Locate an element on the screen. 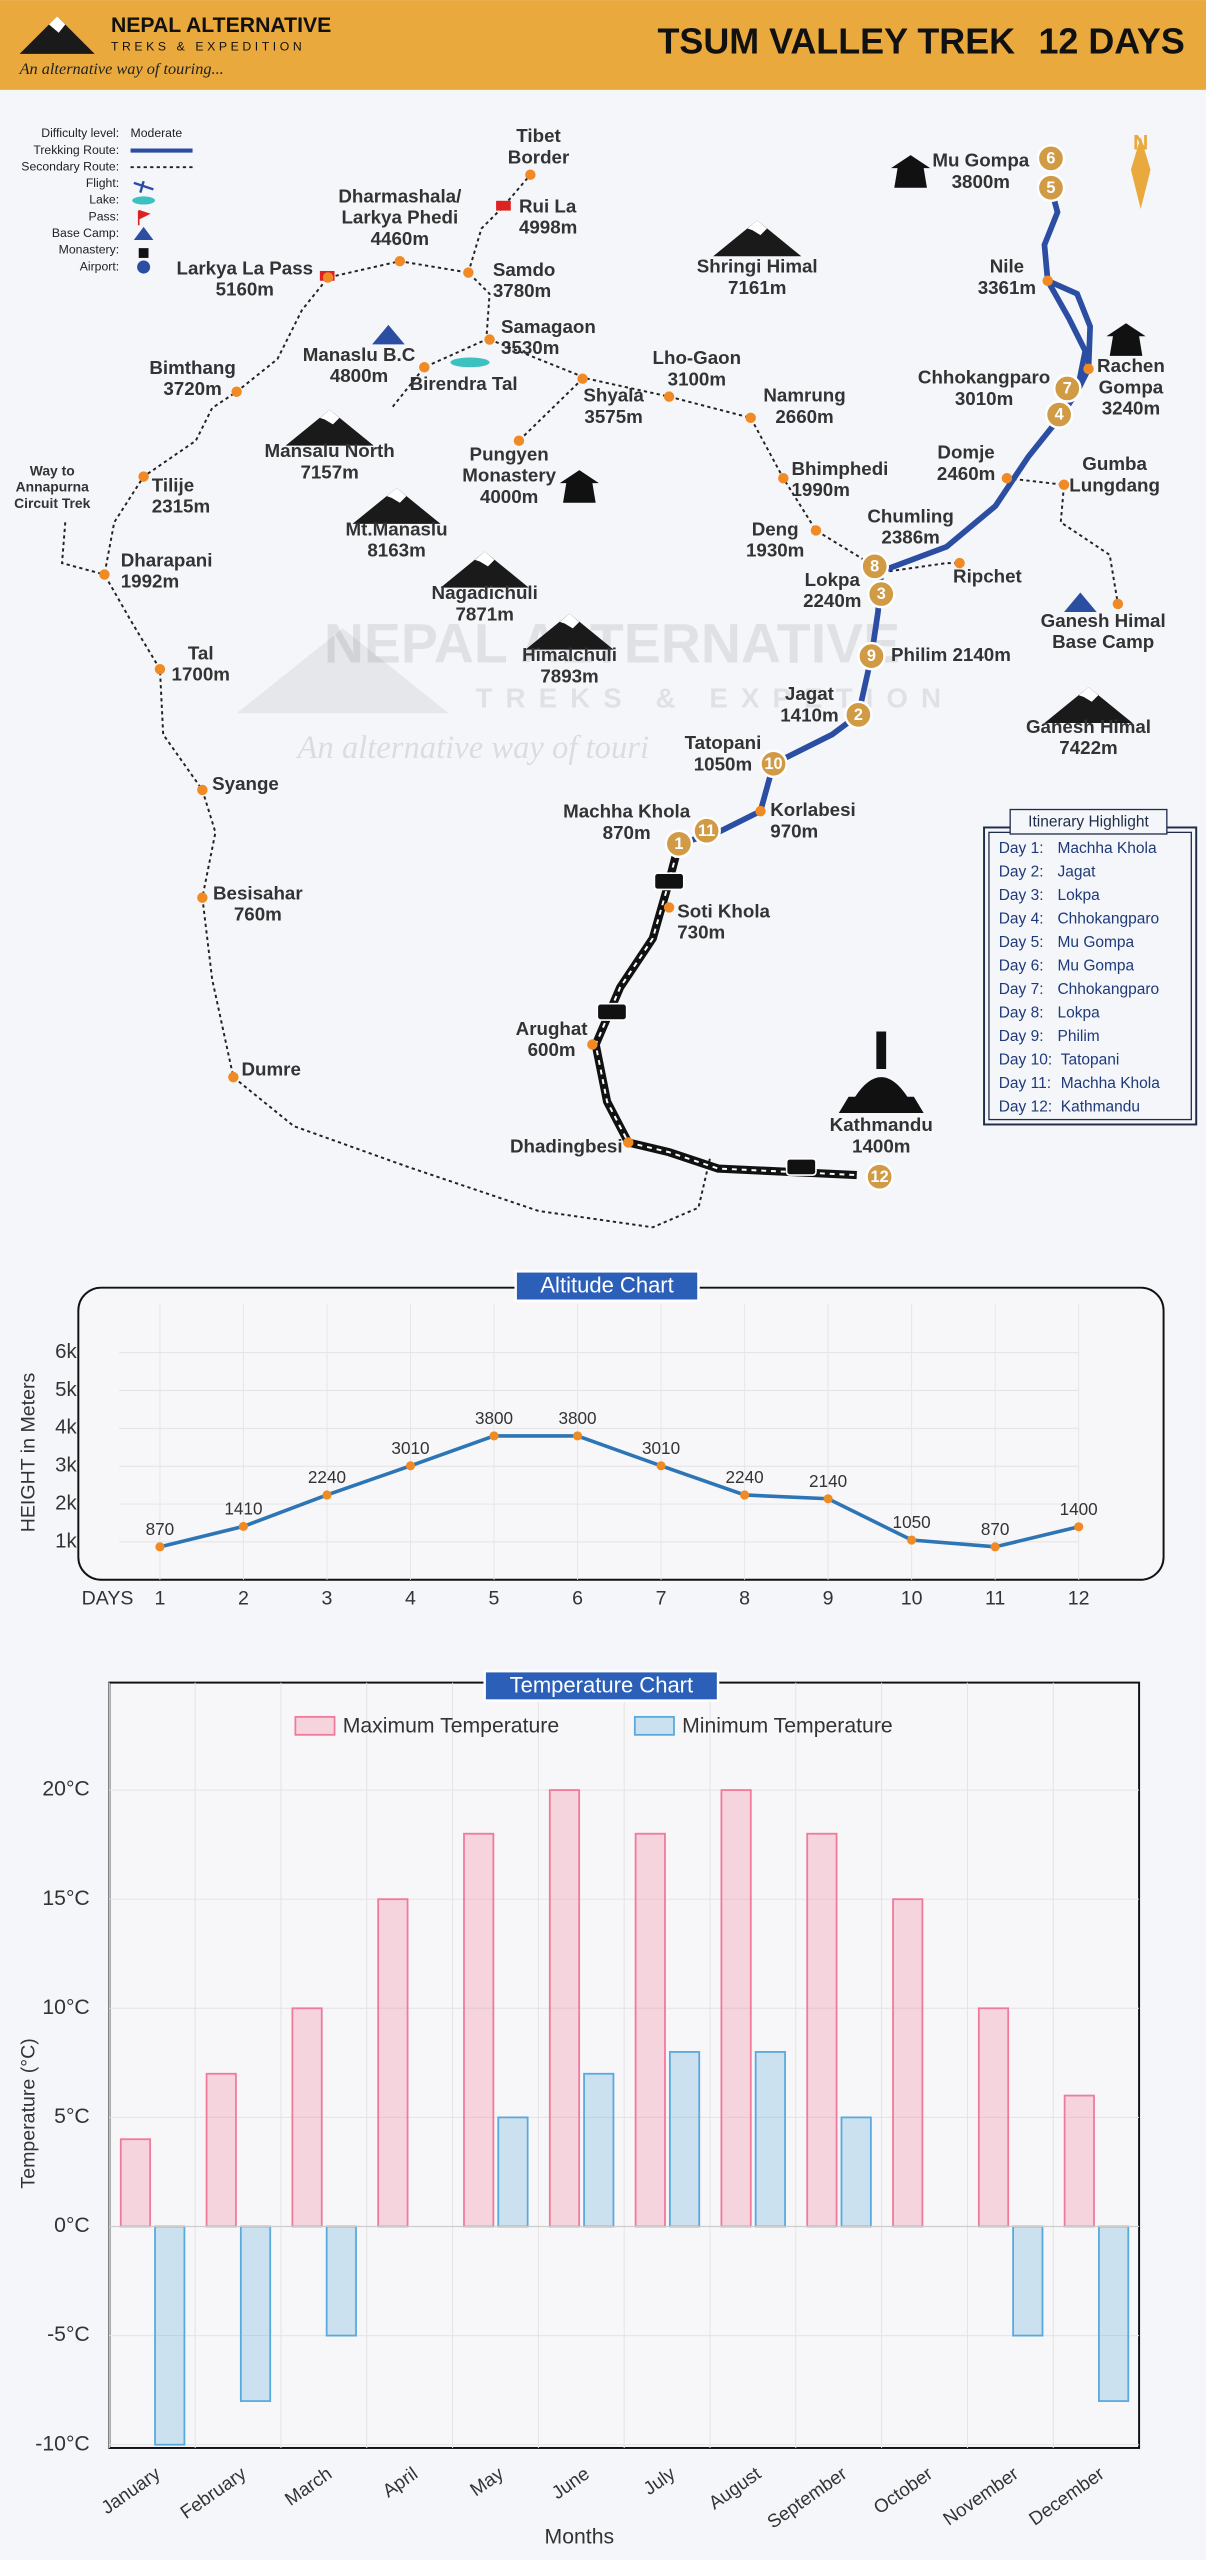 The width and height of the screenshot is (1206, 2560). brand: NEPAL ALTERNATIVE is located at coordinates (221, 25).